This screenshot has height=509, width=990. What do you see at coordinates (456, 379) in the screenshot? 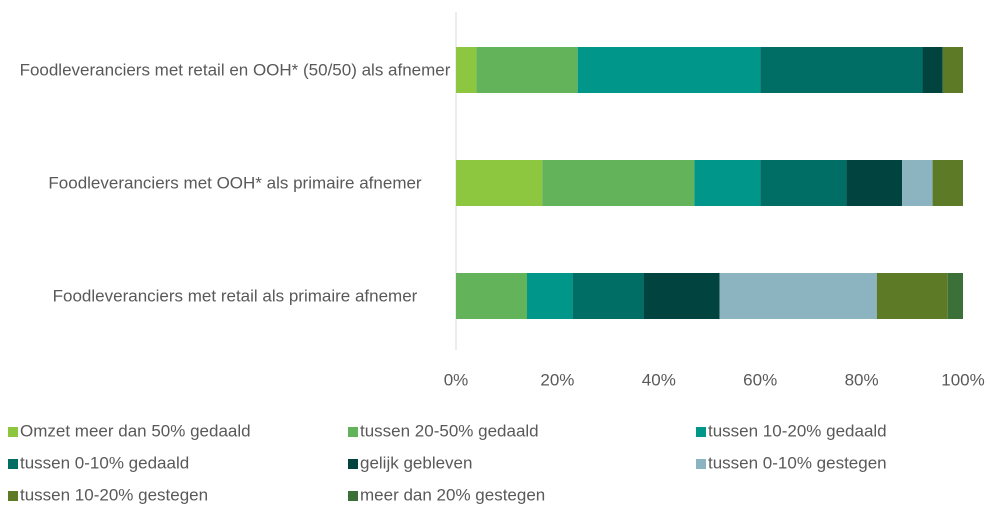
I see `x-tick-label: 0%` at bounding box center [456, 379].